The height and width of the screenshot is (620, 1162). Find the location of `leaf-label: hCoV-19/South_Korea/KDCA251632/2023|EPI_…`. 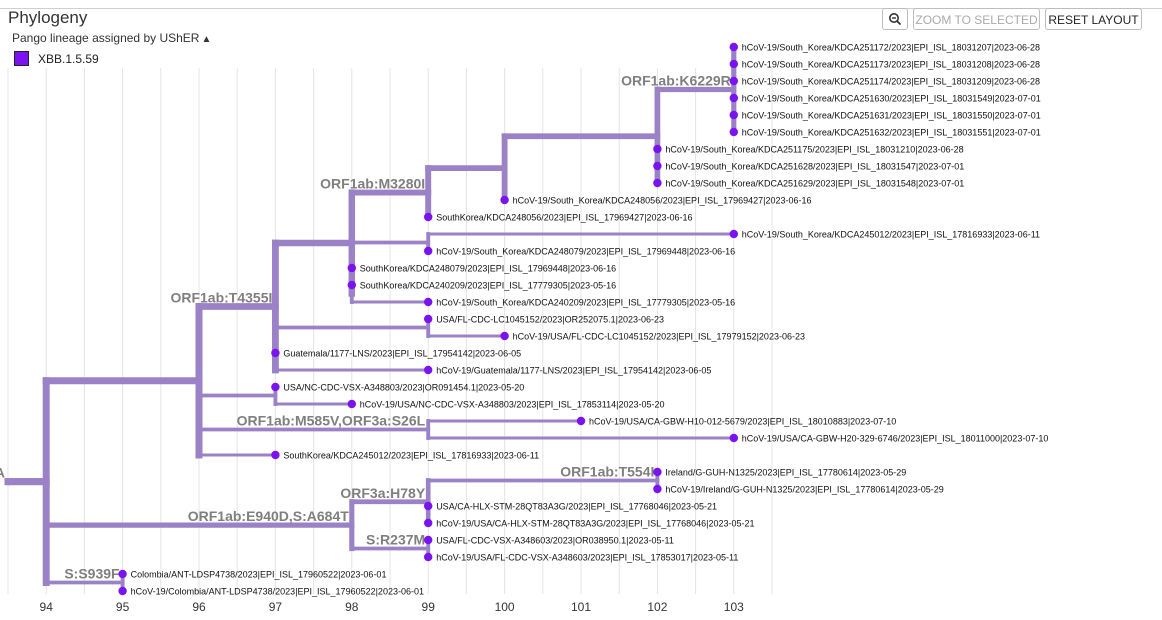

leaf-label: hCoV-19/South_Korea/KDCA251632/2023|EPI_… is located at coordinates (891, 132).